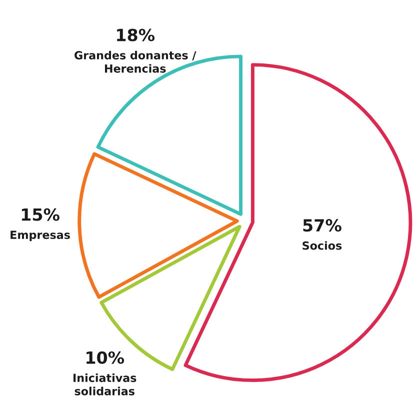 The width and height of the screenshot is (419, 418). What do you see at coordinates (322, 225) in the screenshot?
I see `data-label: 57%` at bounding box center [322, 225].